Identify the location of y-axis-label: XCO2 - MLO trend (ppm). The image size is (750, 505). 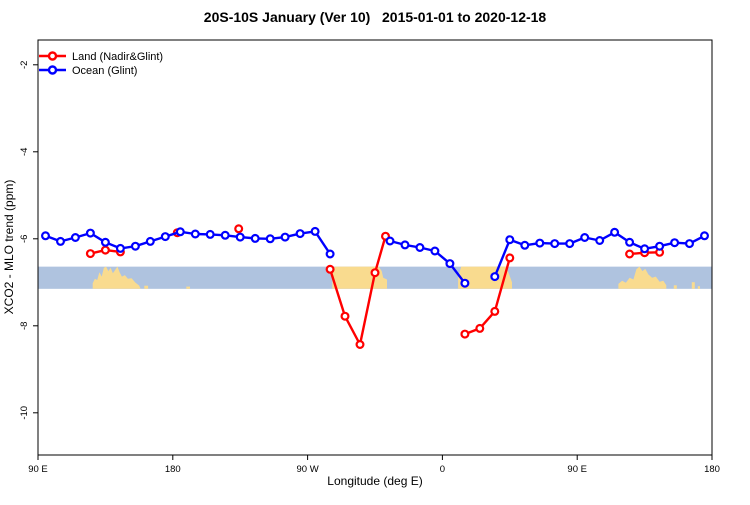
(9, 247).